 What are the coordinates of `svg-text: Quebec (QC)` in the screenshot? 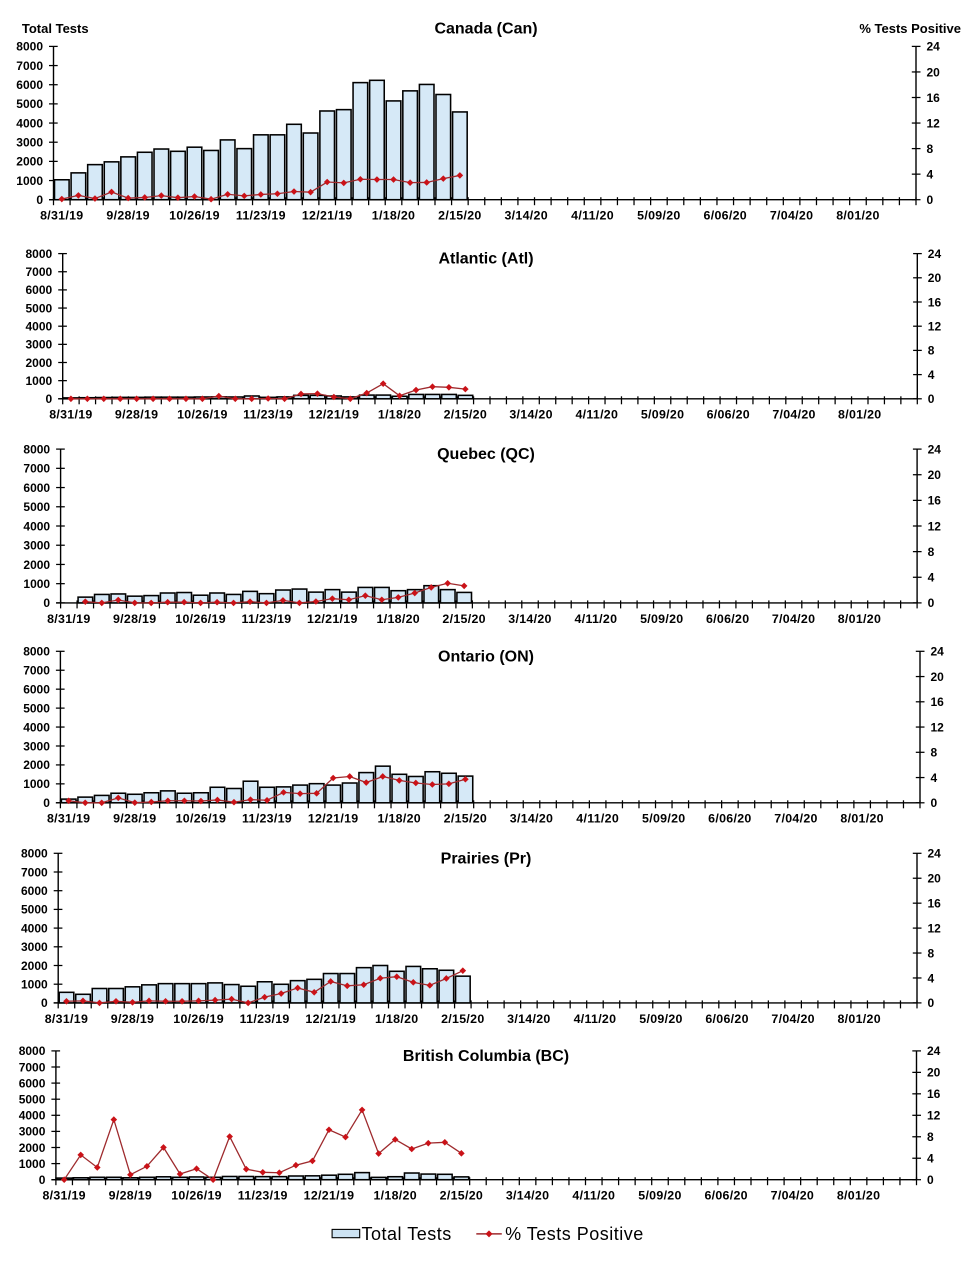 It's located at (486, 454).